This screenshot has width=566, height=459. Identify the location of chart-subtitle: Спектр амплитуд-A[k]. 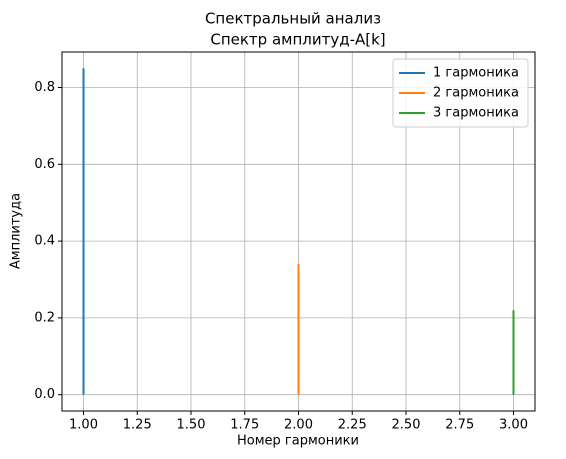
(297, 40).